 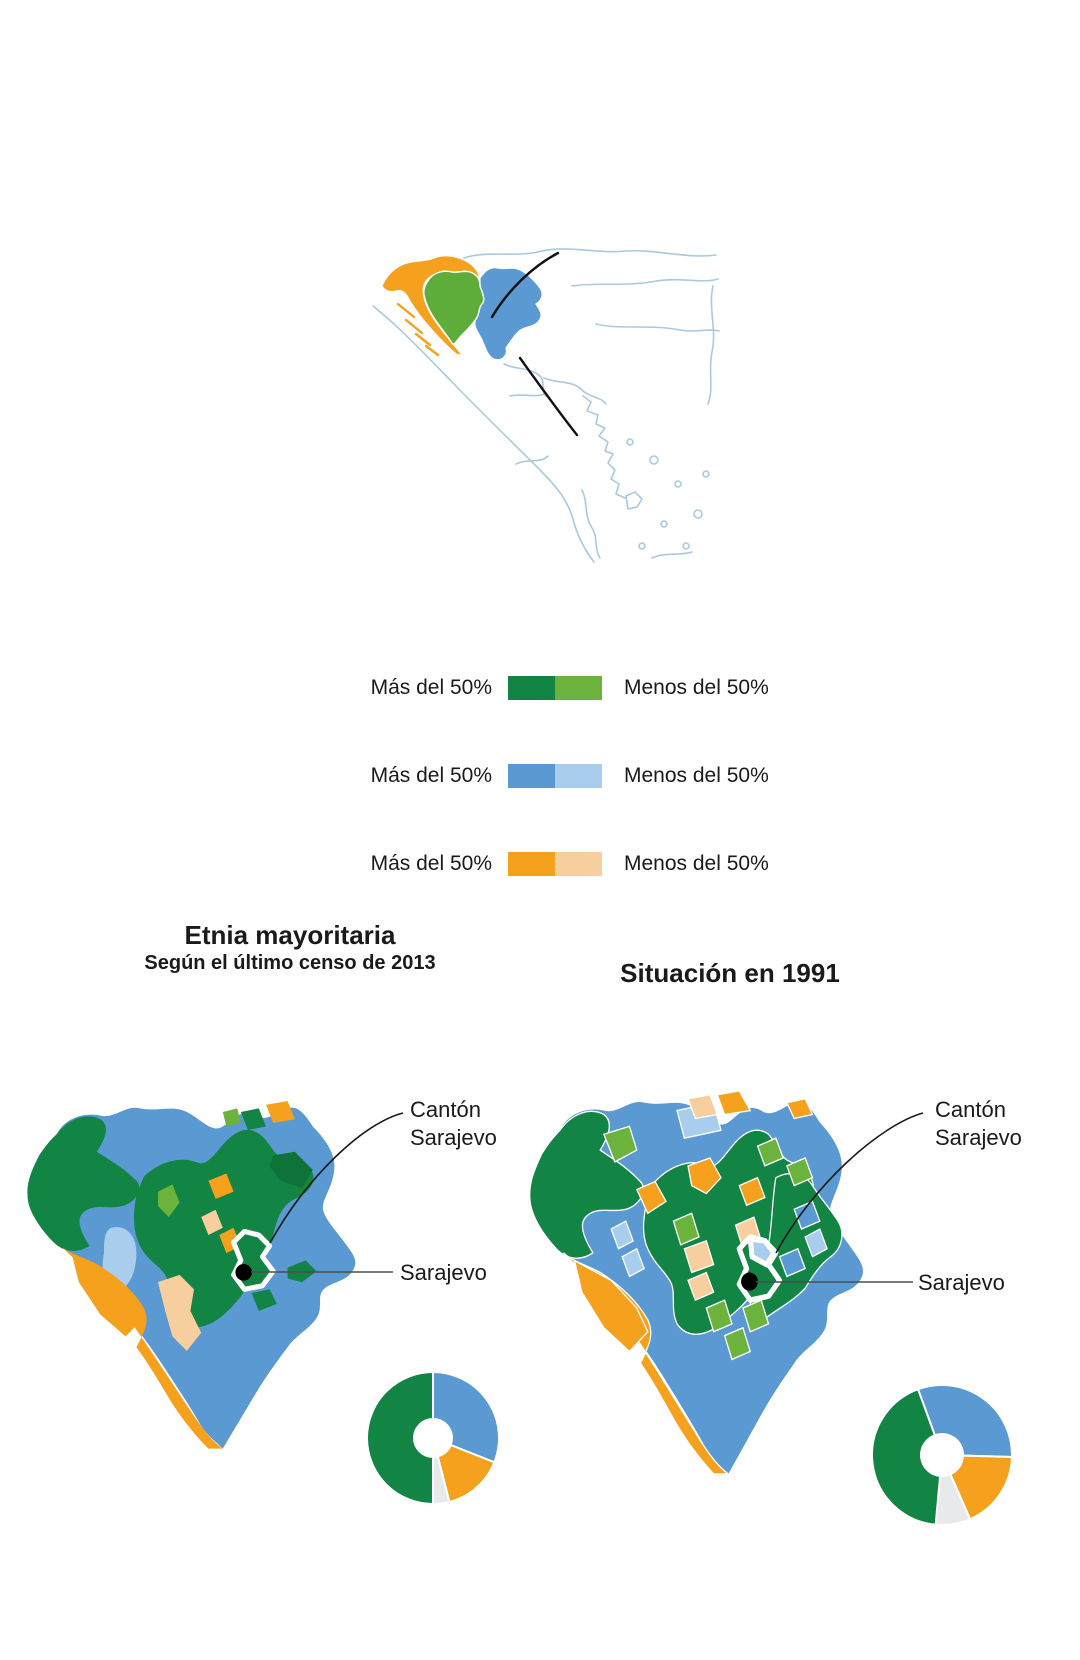 I want to click on map-2013: Cantón Sarajevo Sarajevo, so click(x=263, y=1301).